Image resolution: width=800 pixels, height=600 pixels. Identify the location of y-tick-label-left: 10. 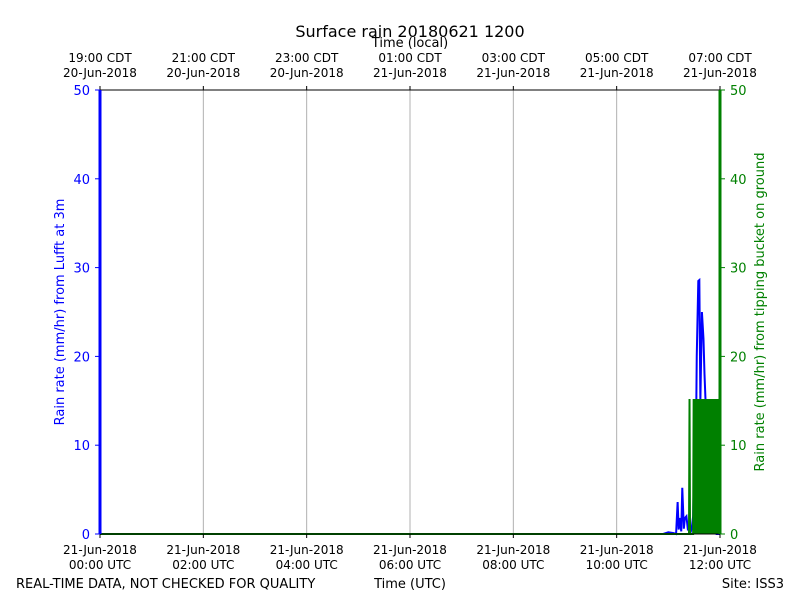
(81, 446).